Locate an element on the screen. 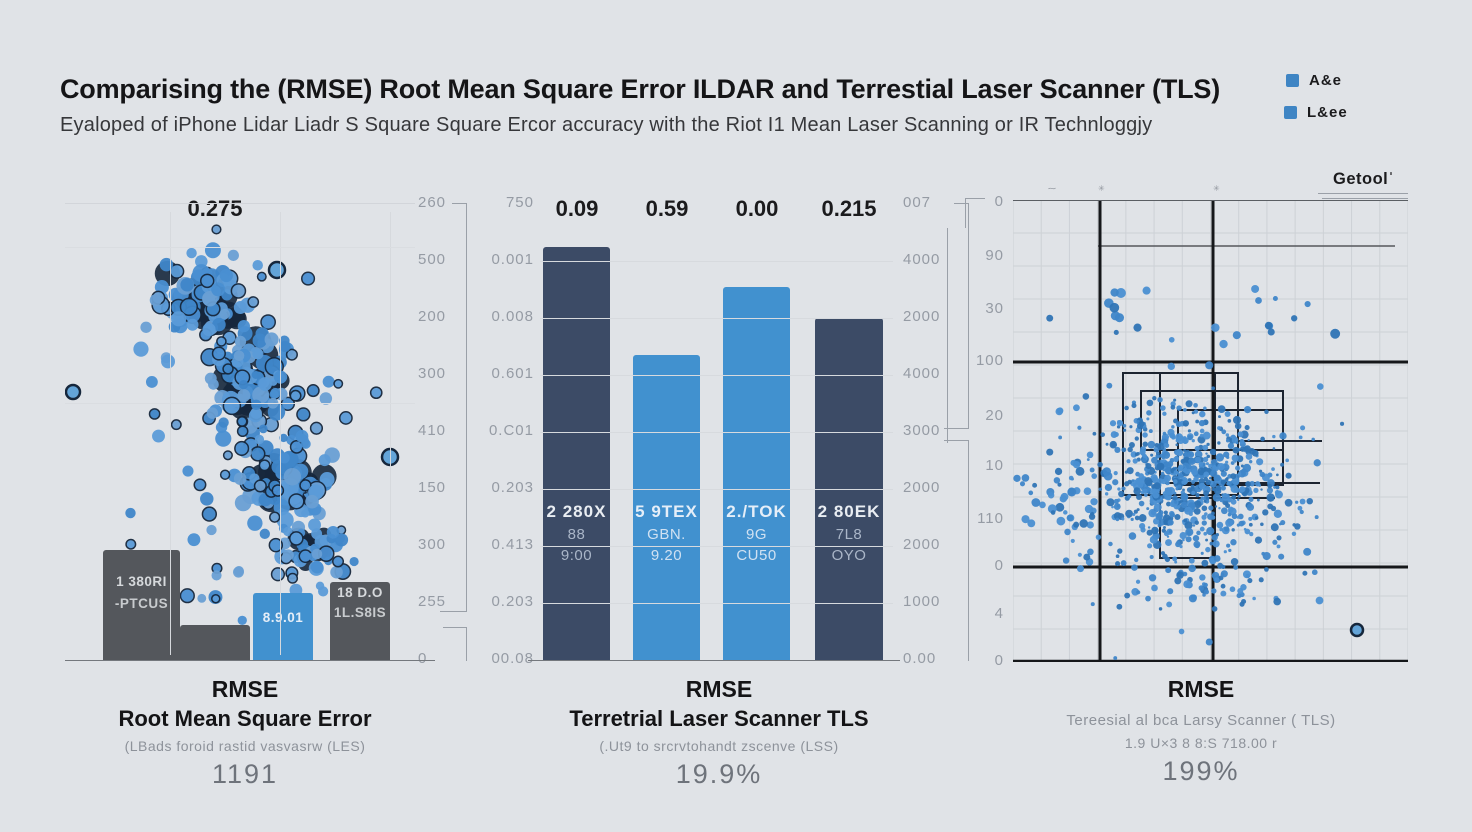 The image size is (1472, 832). axis-tick: 00.08 is located at coordinates (512, 658).